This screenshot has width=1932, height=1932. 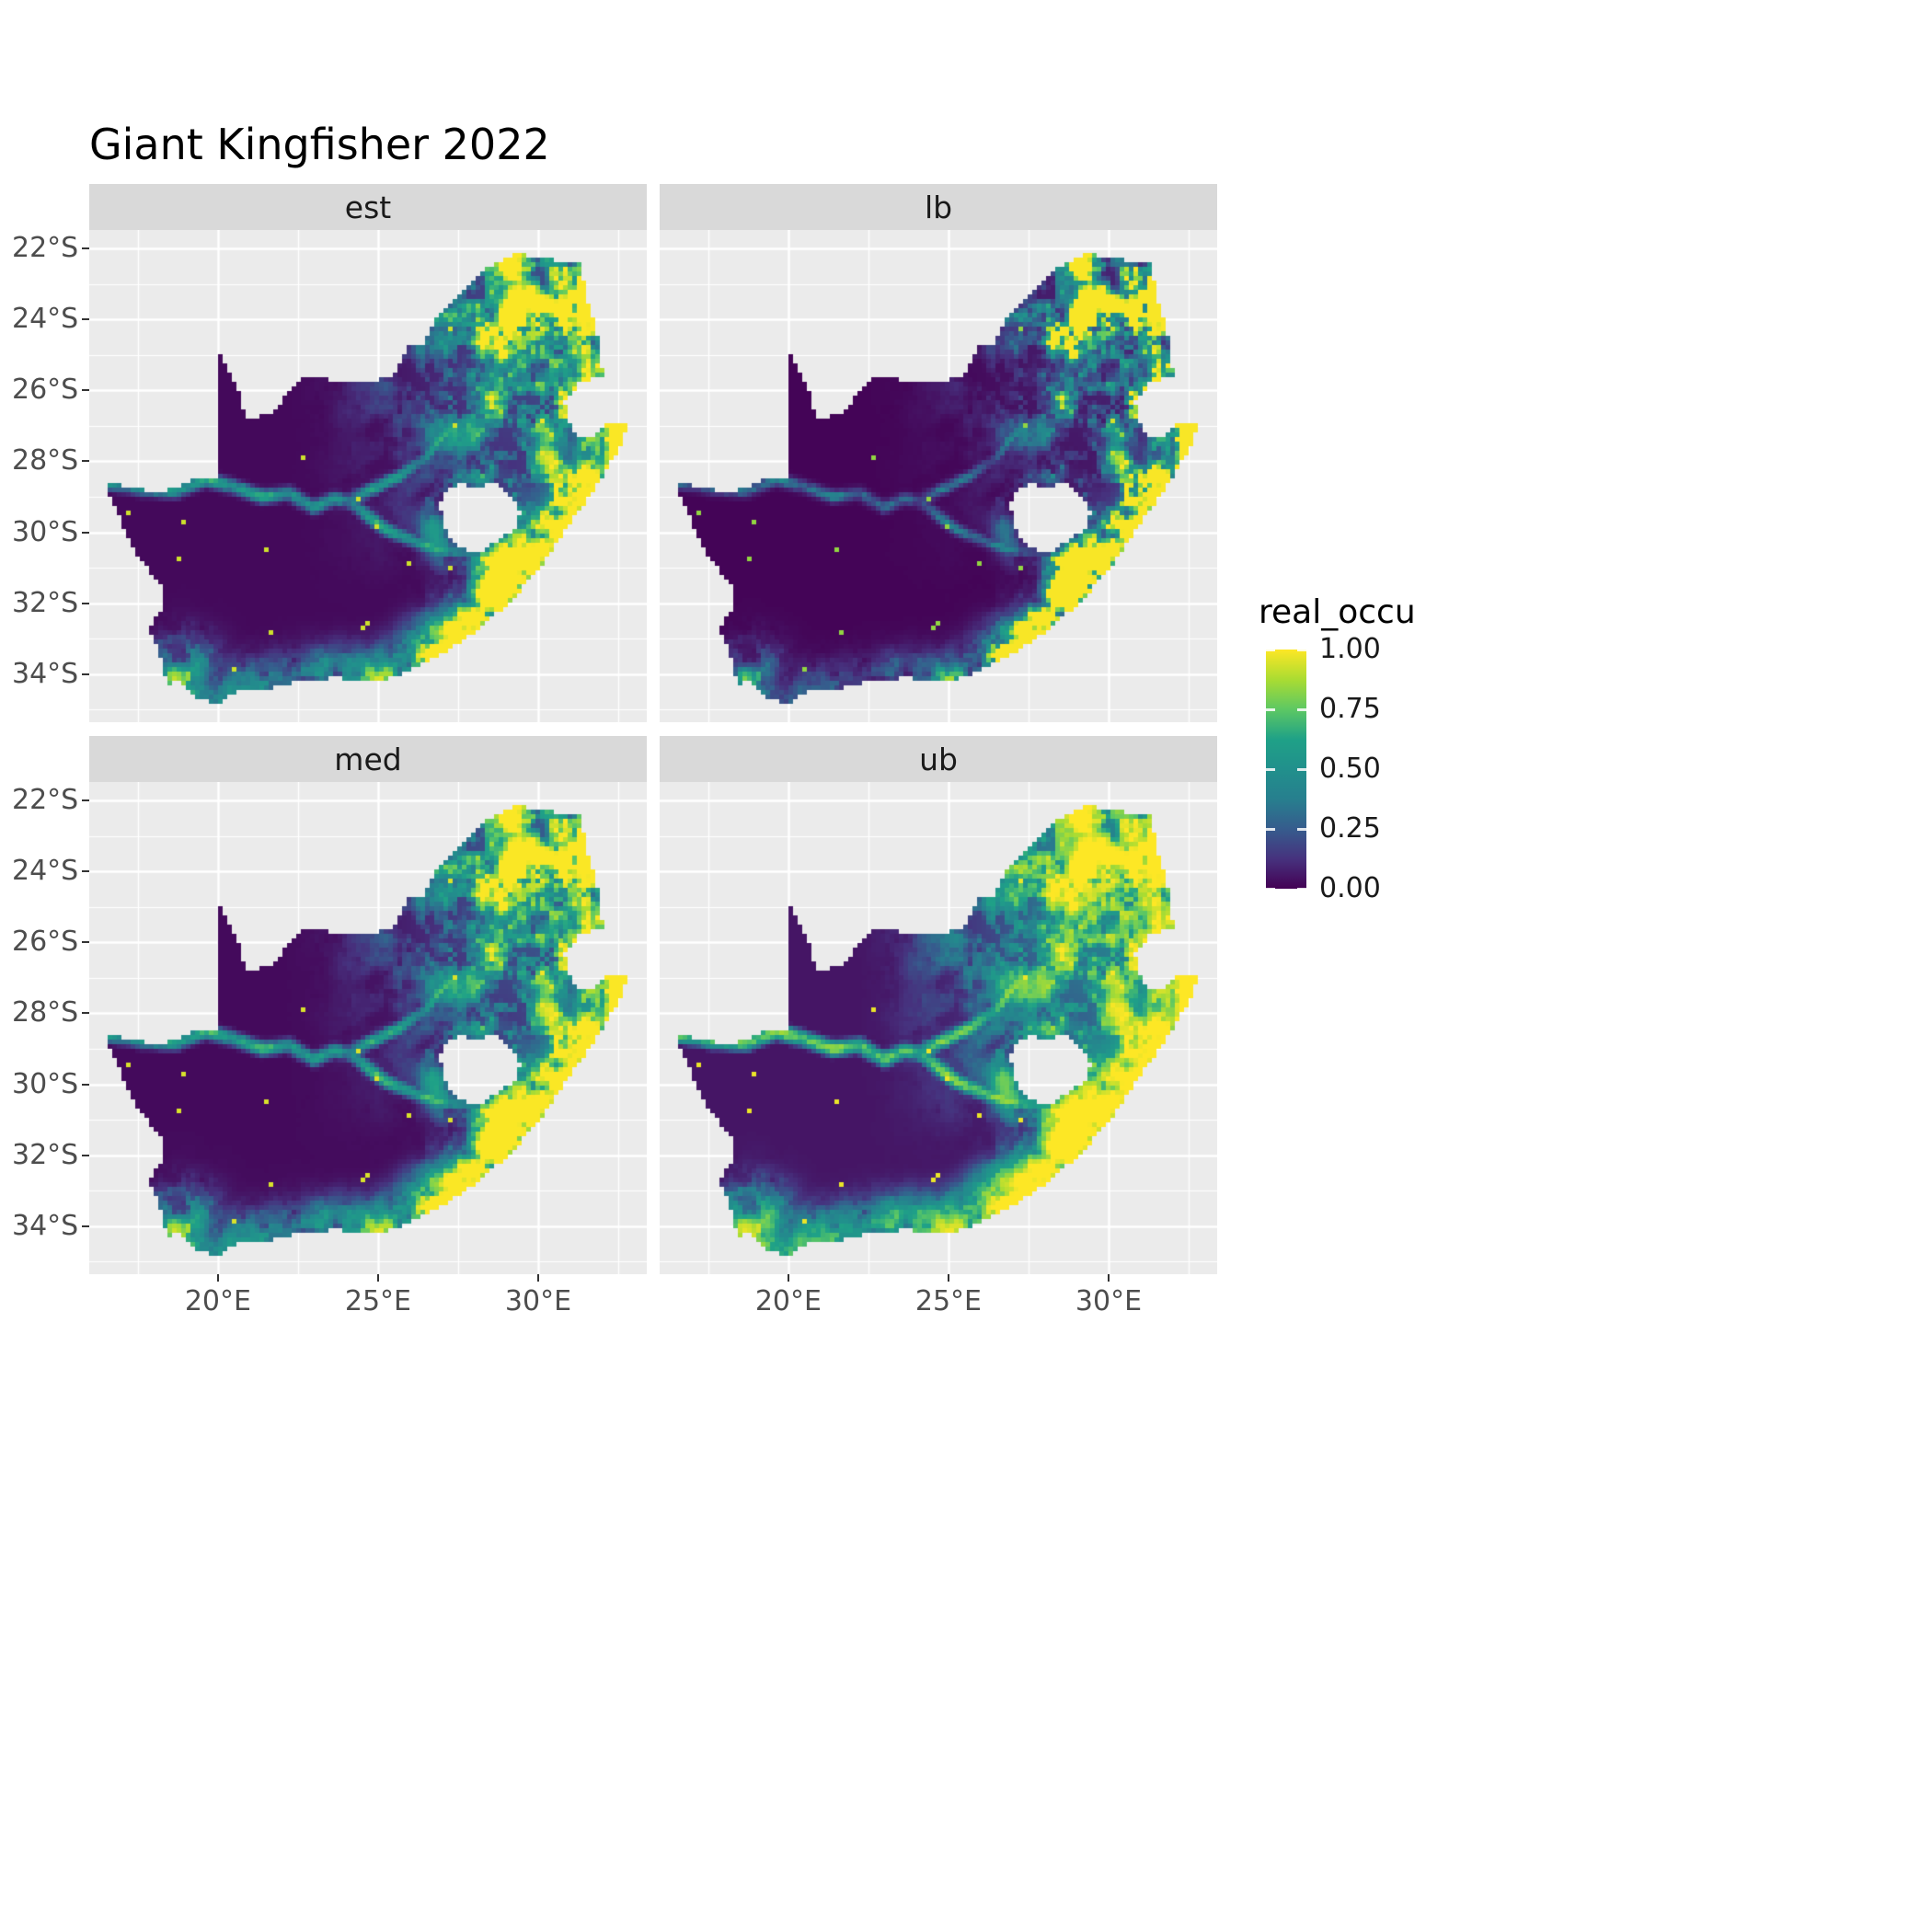 What do you see at coordinates (368, 759) in the screenshot?
I see `facet-strip-med: med` at bounding box center [368, 759].